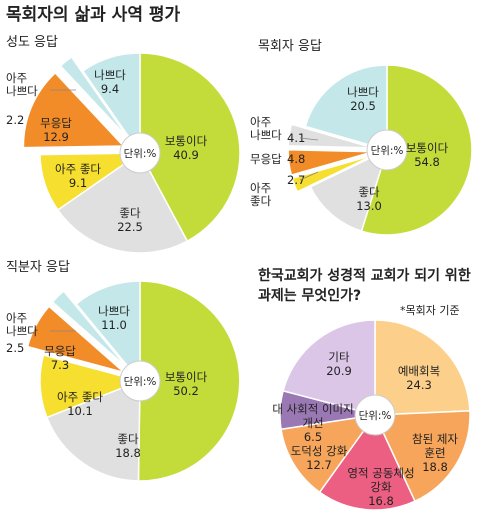  What do you see at coordinates (312, 423) in the screenshot?
I see `slice-label: 개선` at bounding box center [312, 423].